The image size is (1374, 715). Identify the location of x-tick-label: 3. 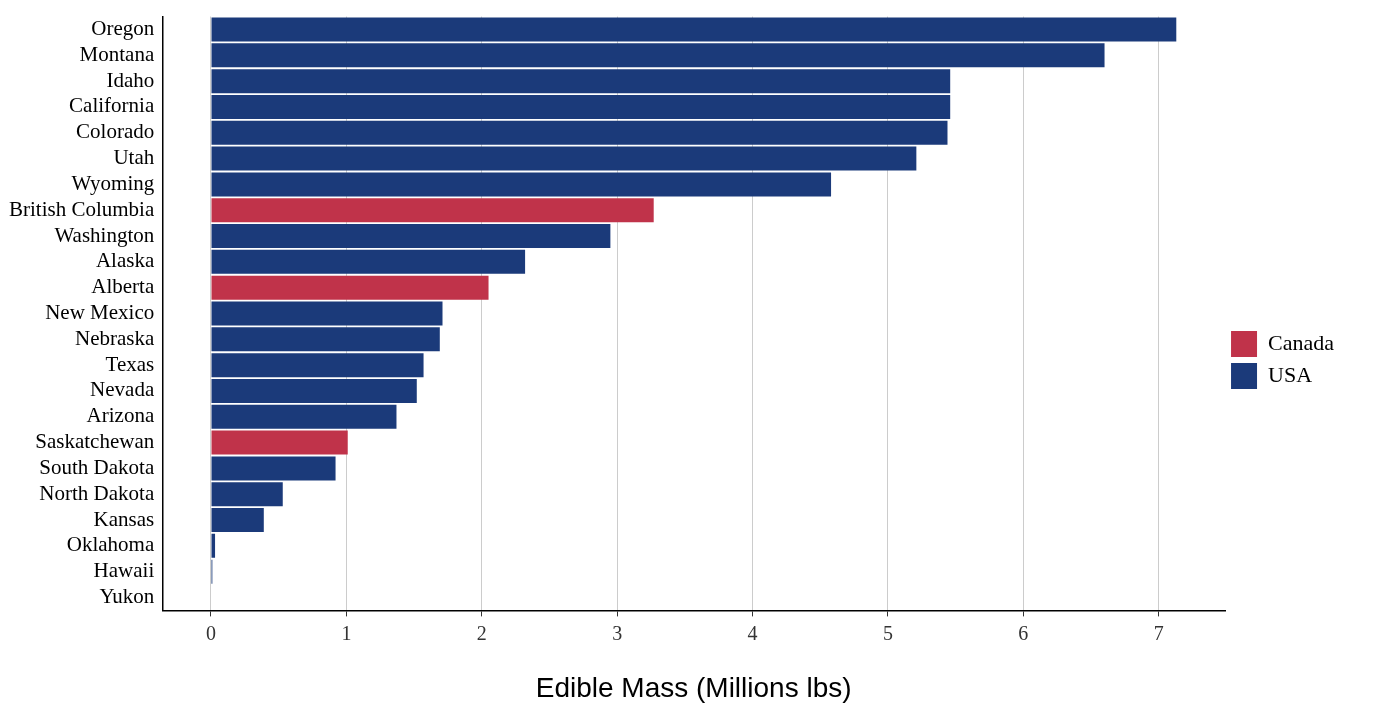
(617, 632).